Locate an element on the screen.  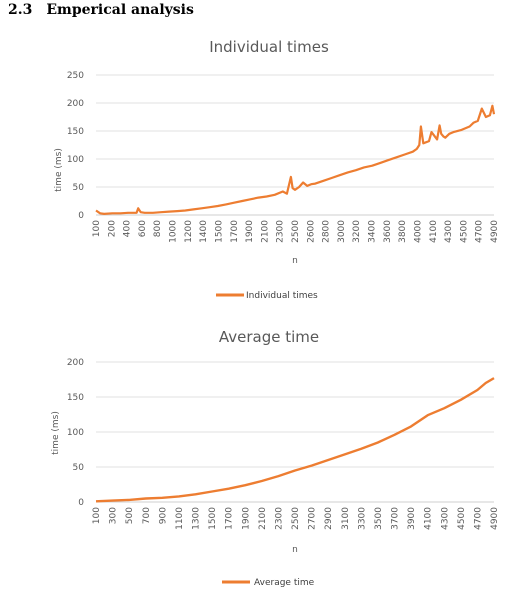
legend-label: Average time is located at coordinates (284, 583).